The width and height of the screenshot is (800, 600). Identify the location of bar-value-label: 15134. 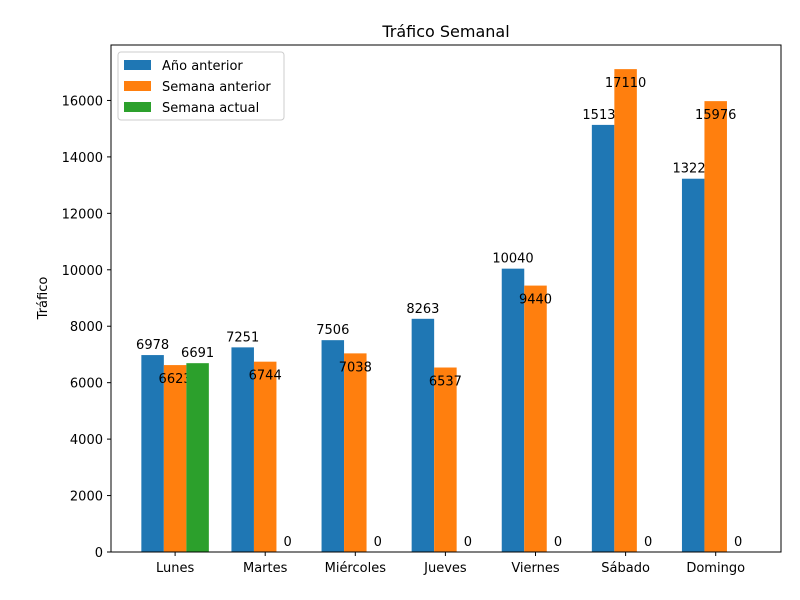
(602, 115).